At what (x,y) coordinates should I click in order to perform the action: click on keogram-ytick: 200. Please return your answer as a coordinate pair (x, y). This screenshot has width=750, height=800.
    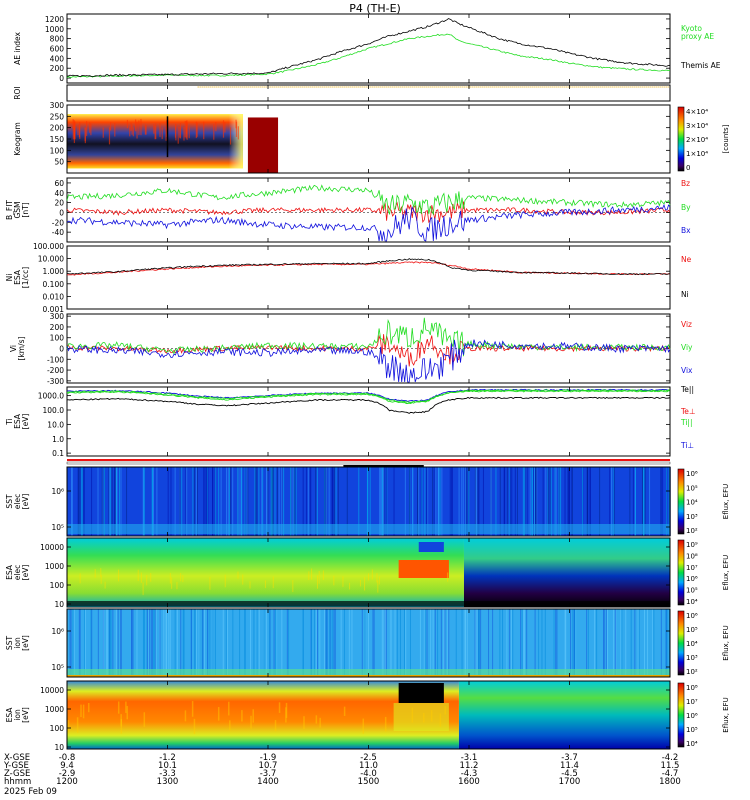
    Looking at the image, I should click on (57, 128).